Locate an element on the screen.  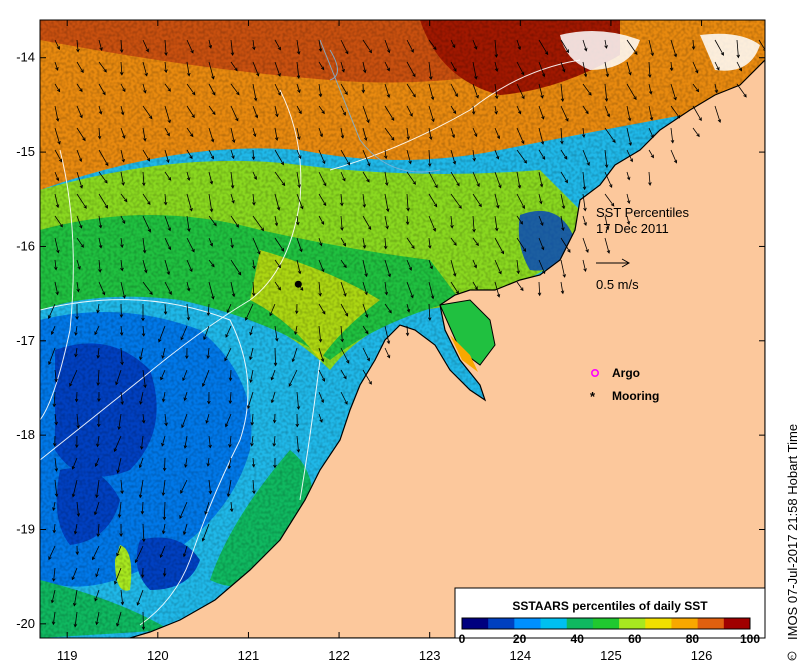
colorbar-tick-label: 20 is located at coordinates (520, 639).